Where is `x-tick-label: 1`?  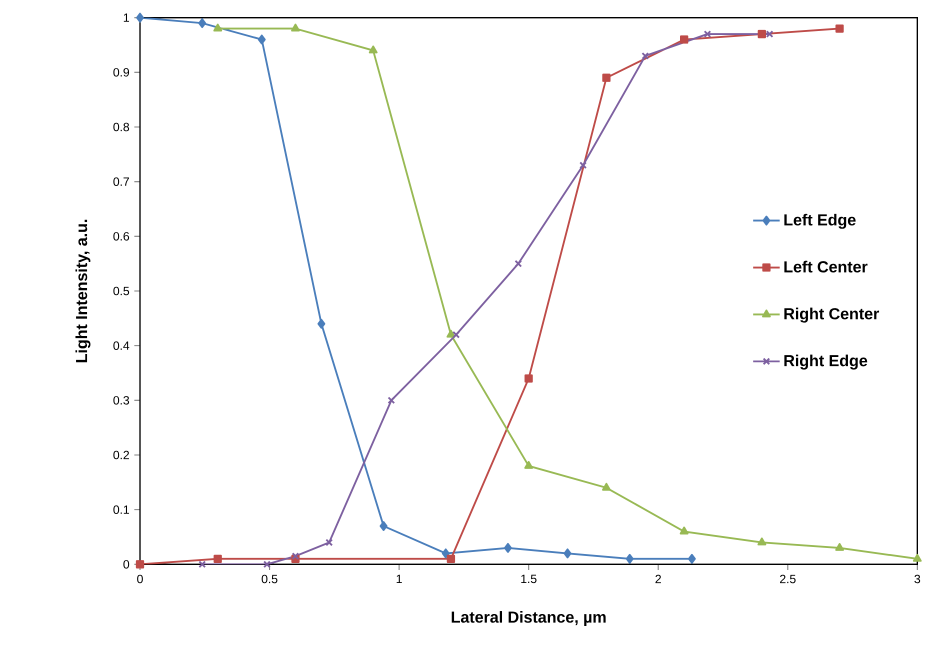 x-tick-label: 1 is located at coordinates (399, 578).